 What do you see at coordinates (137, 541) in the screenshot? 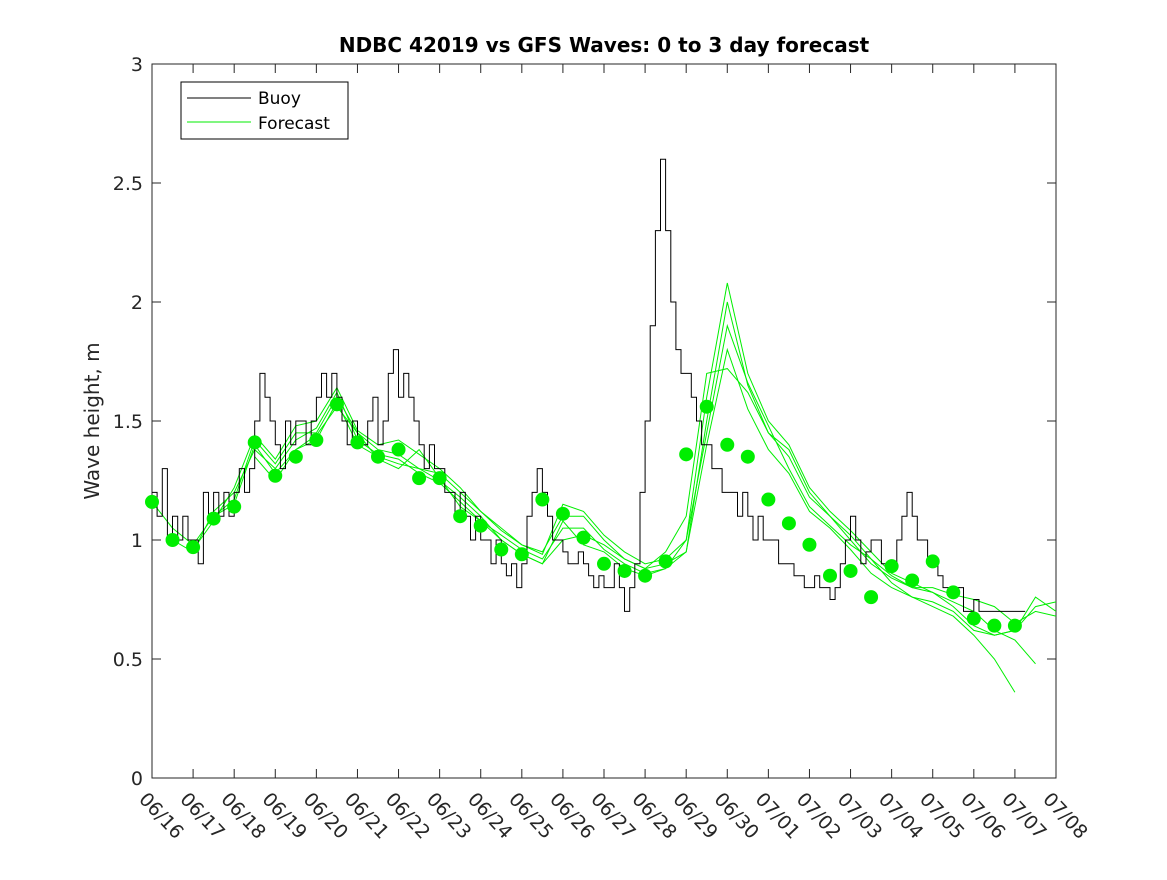
I see `y-tick-label: 1` at bounding box center [137, 541].